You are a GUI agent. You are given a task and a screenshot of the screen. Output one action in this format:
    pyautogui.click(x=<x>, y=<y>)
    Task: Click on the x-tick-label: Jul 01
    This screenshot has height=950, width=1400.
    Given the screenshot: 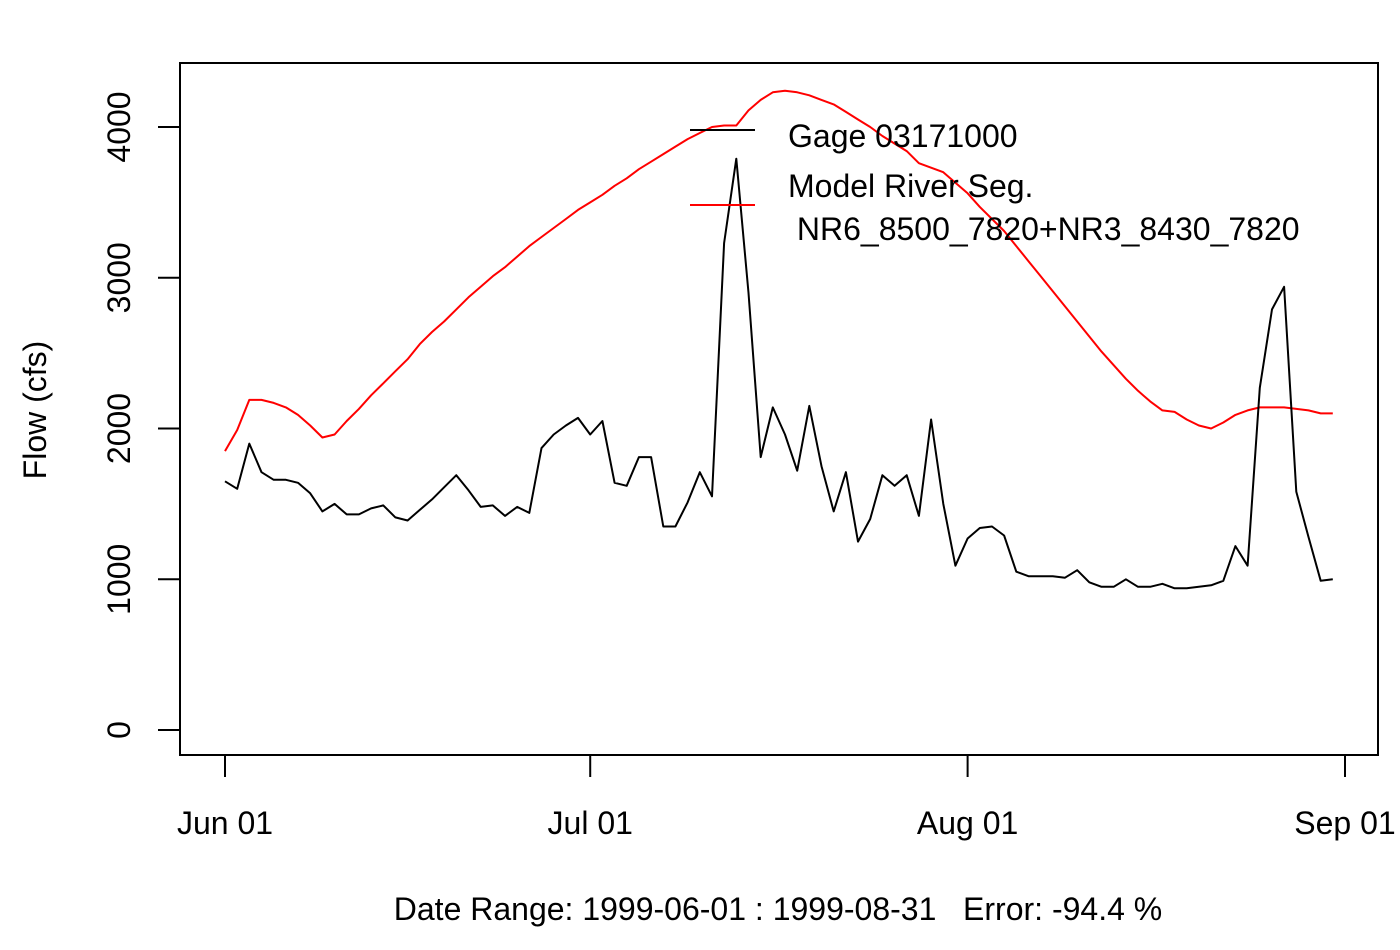 What is the action you would take?
    pyautogui.click(x=590, y=823)
    